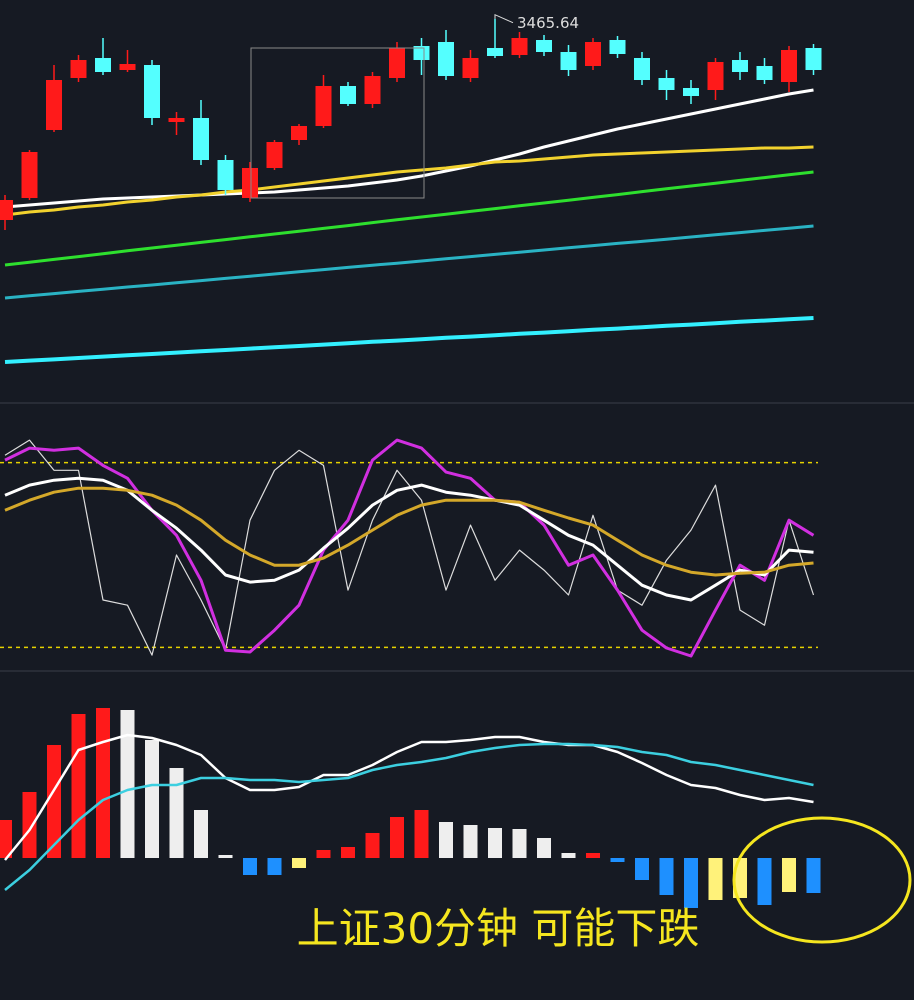 This screenshot has height=1000, width=914. What do you see at coordinates (548, 23) in the screenshot?
I see `max-label: 3465.64` at bounding box center [548, 23].